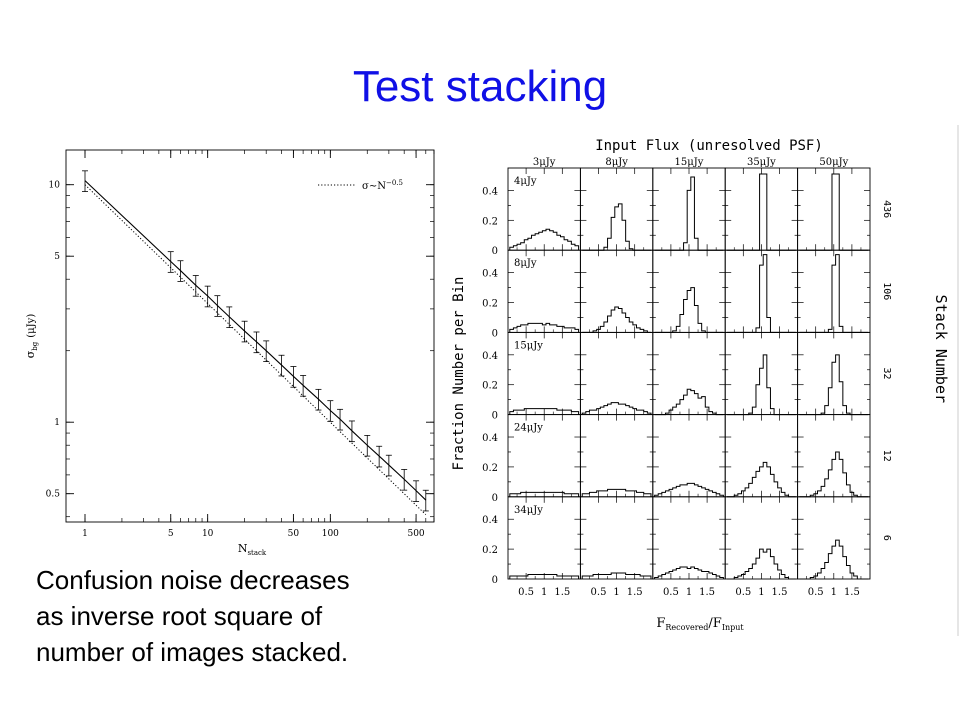 This screenshot has height=720, width=960. What do you see at coordinates (480, 86) in the screenshot?
I see `slide-title: Test stacking` at bounding box center [480, 86].